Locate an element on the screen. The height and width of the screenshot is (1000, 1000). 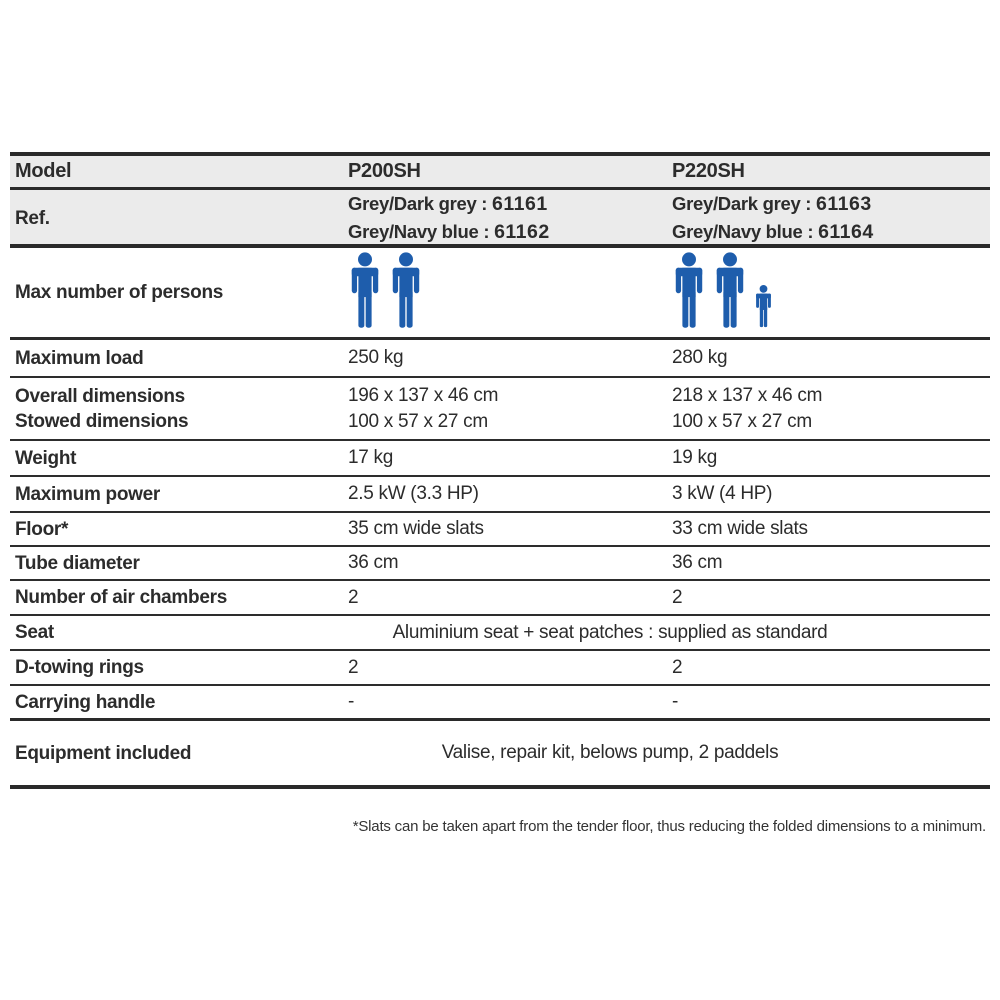
spec-value-air-chambers-p200: 2 is located at coordinates (510, 598).